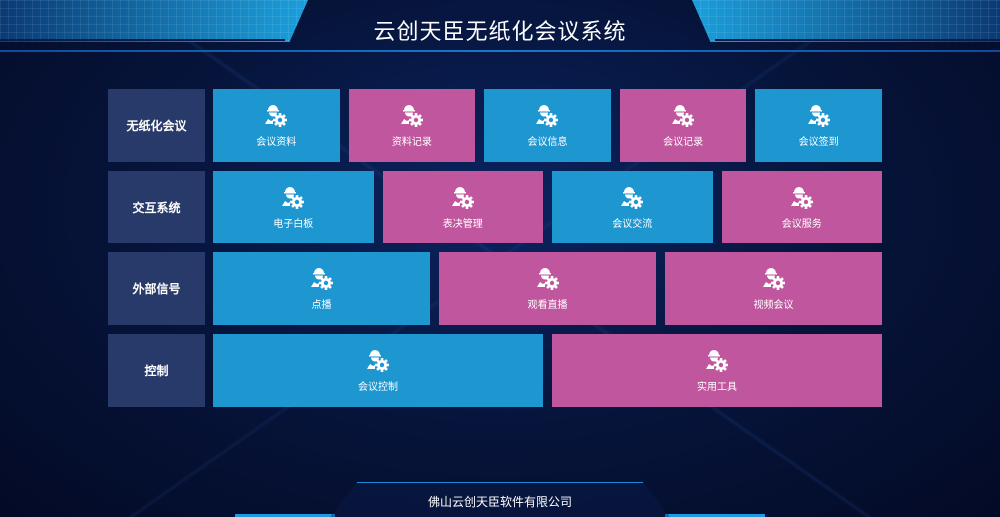  I want to click on tile-label: 会议服务, so click(801, 224).